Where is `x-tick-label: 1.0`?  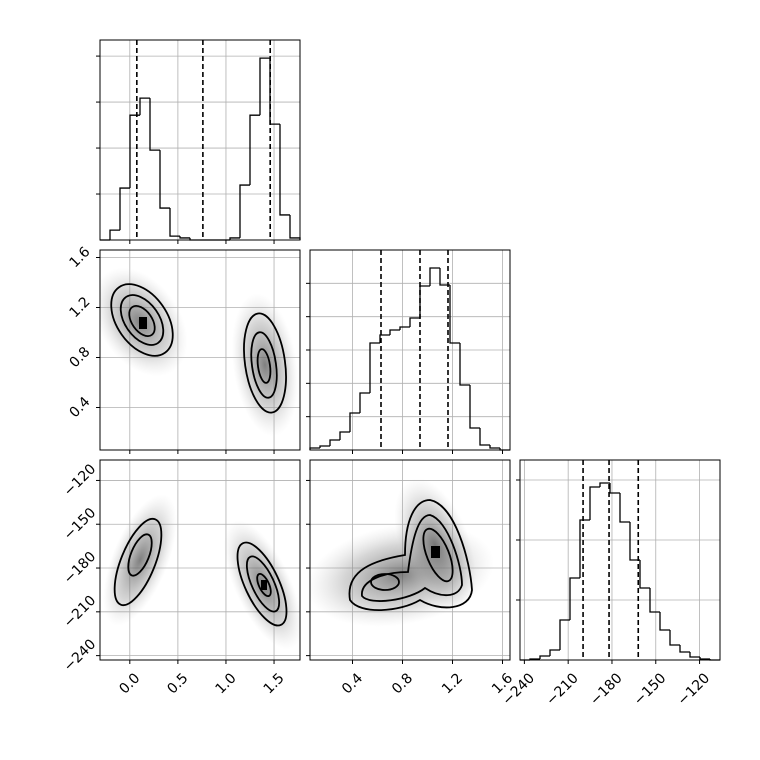 x-tick-label: 1.0 is located at coordinates (226, 683).